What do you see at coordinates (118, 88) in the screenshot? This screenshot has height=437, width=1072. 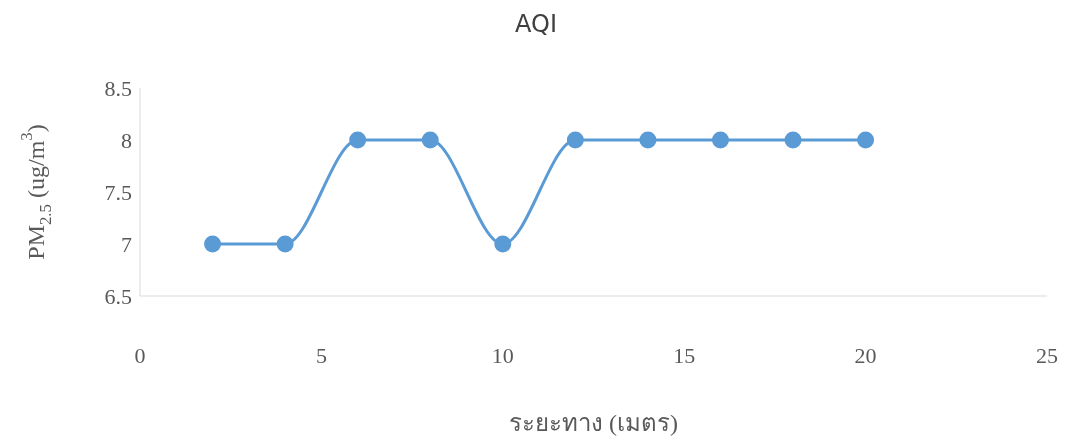 I see `y-tick-label: 8.5` at bounding box center [118, 88].